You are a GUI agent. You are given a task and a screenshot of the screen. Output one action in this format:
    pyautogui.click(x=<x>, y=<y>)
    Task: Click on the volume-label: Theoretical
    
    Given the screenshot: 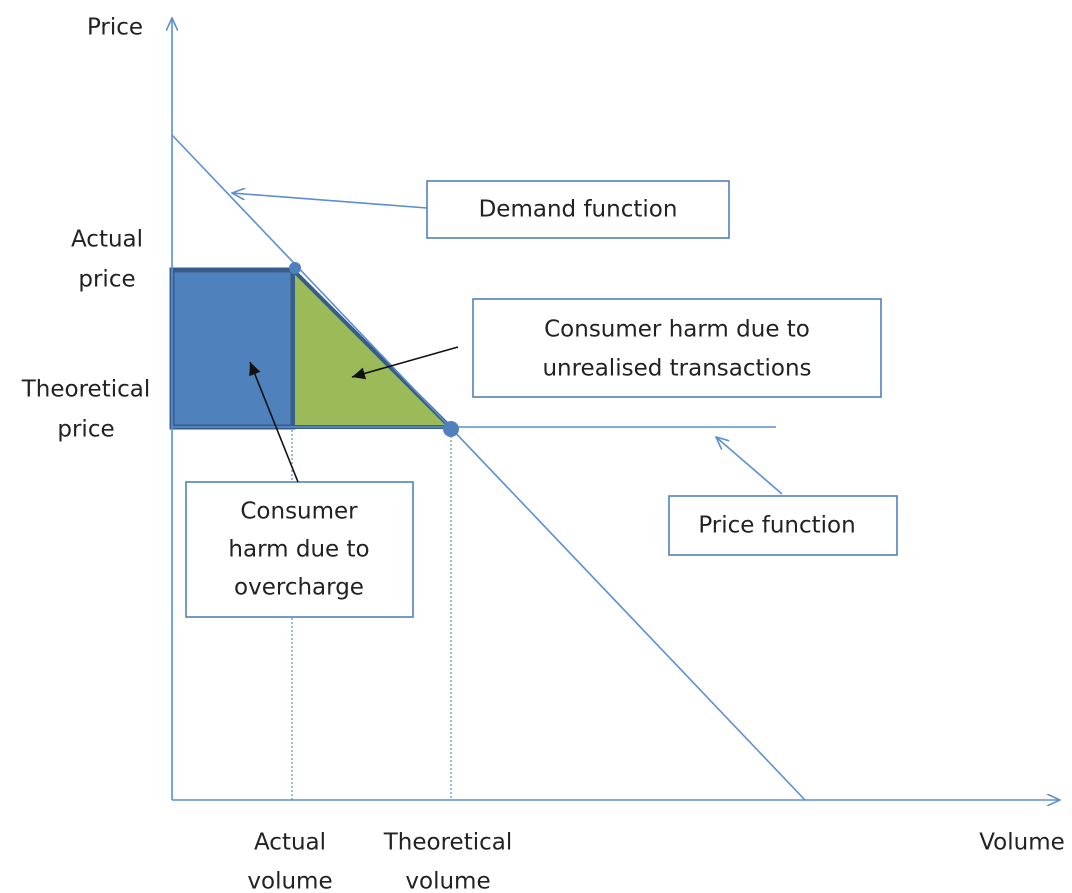 What is the action you would take?
    pyautogui.click(x=448, y=843)
    